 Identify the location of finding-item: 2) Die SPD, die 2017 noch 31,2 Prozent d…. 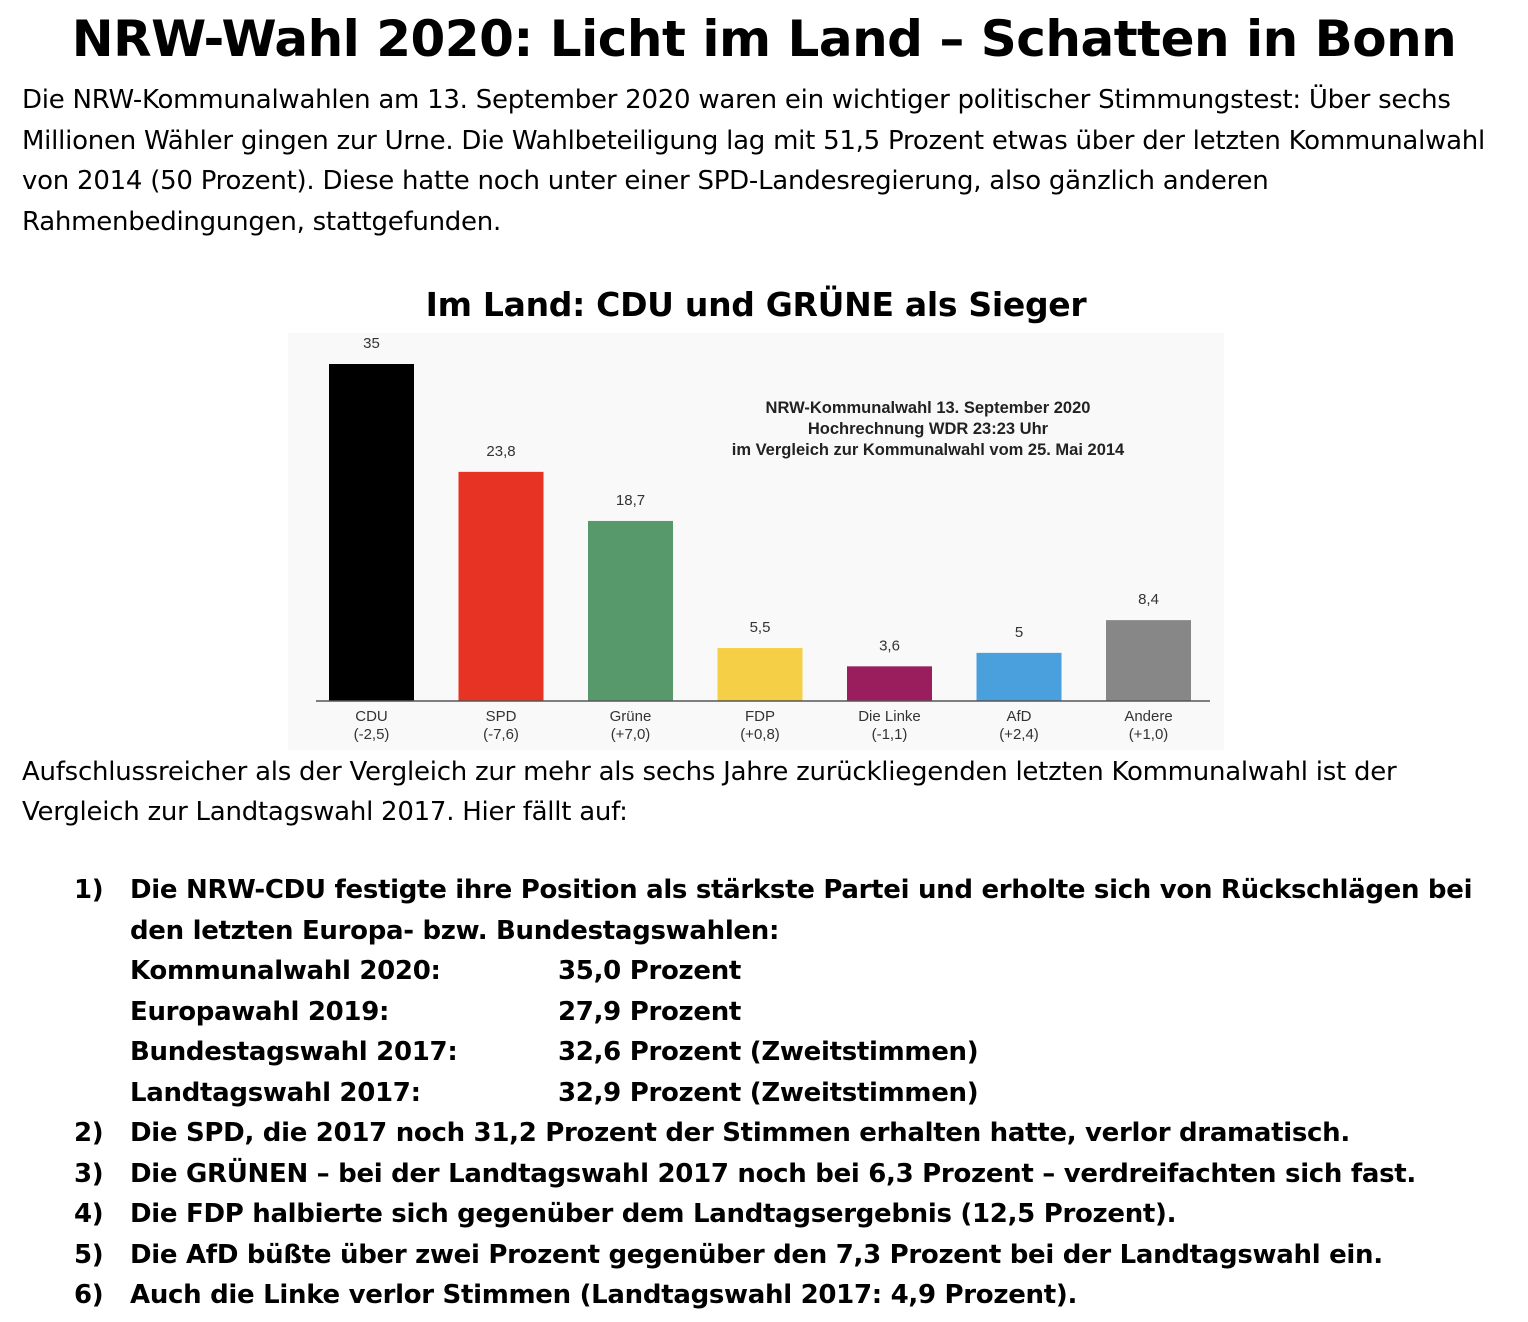
(794, 1133).